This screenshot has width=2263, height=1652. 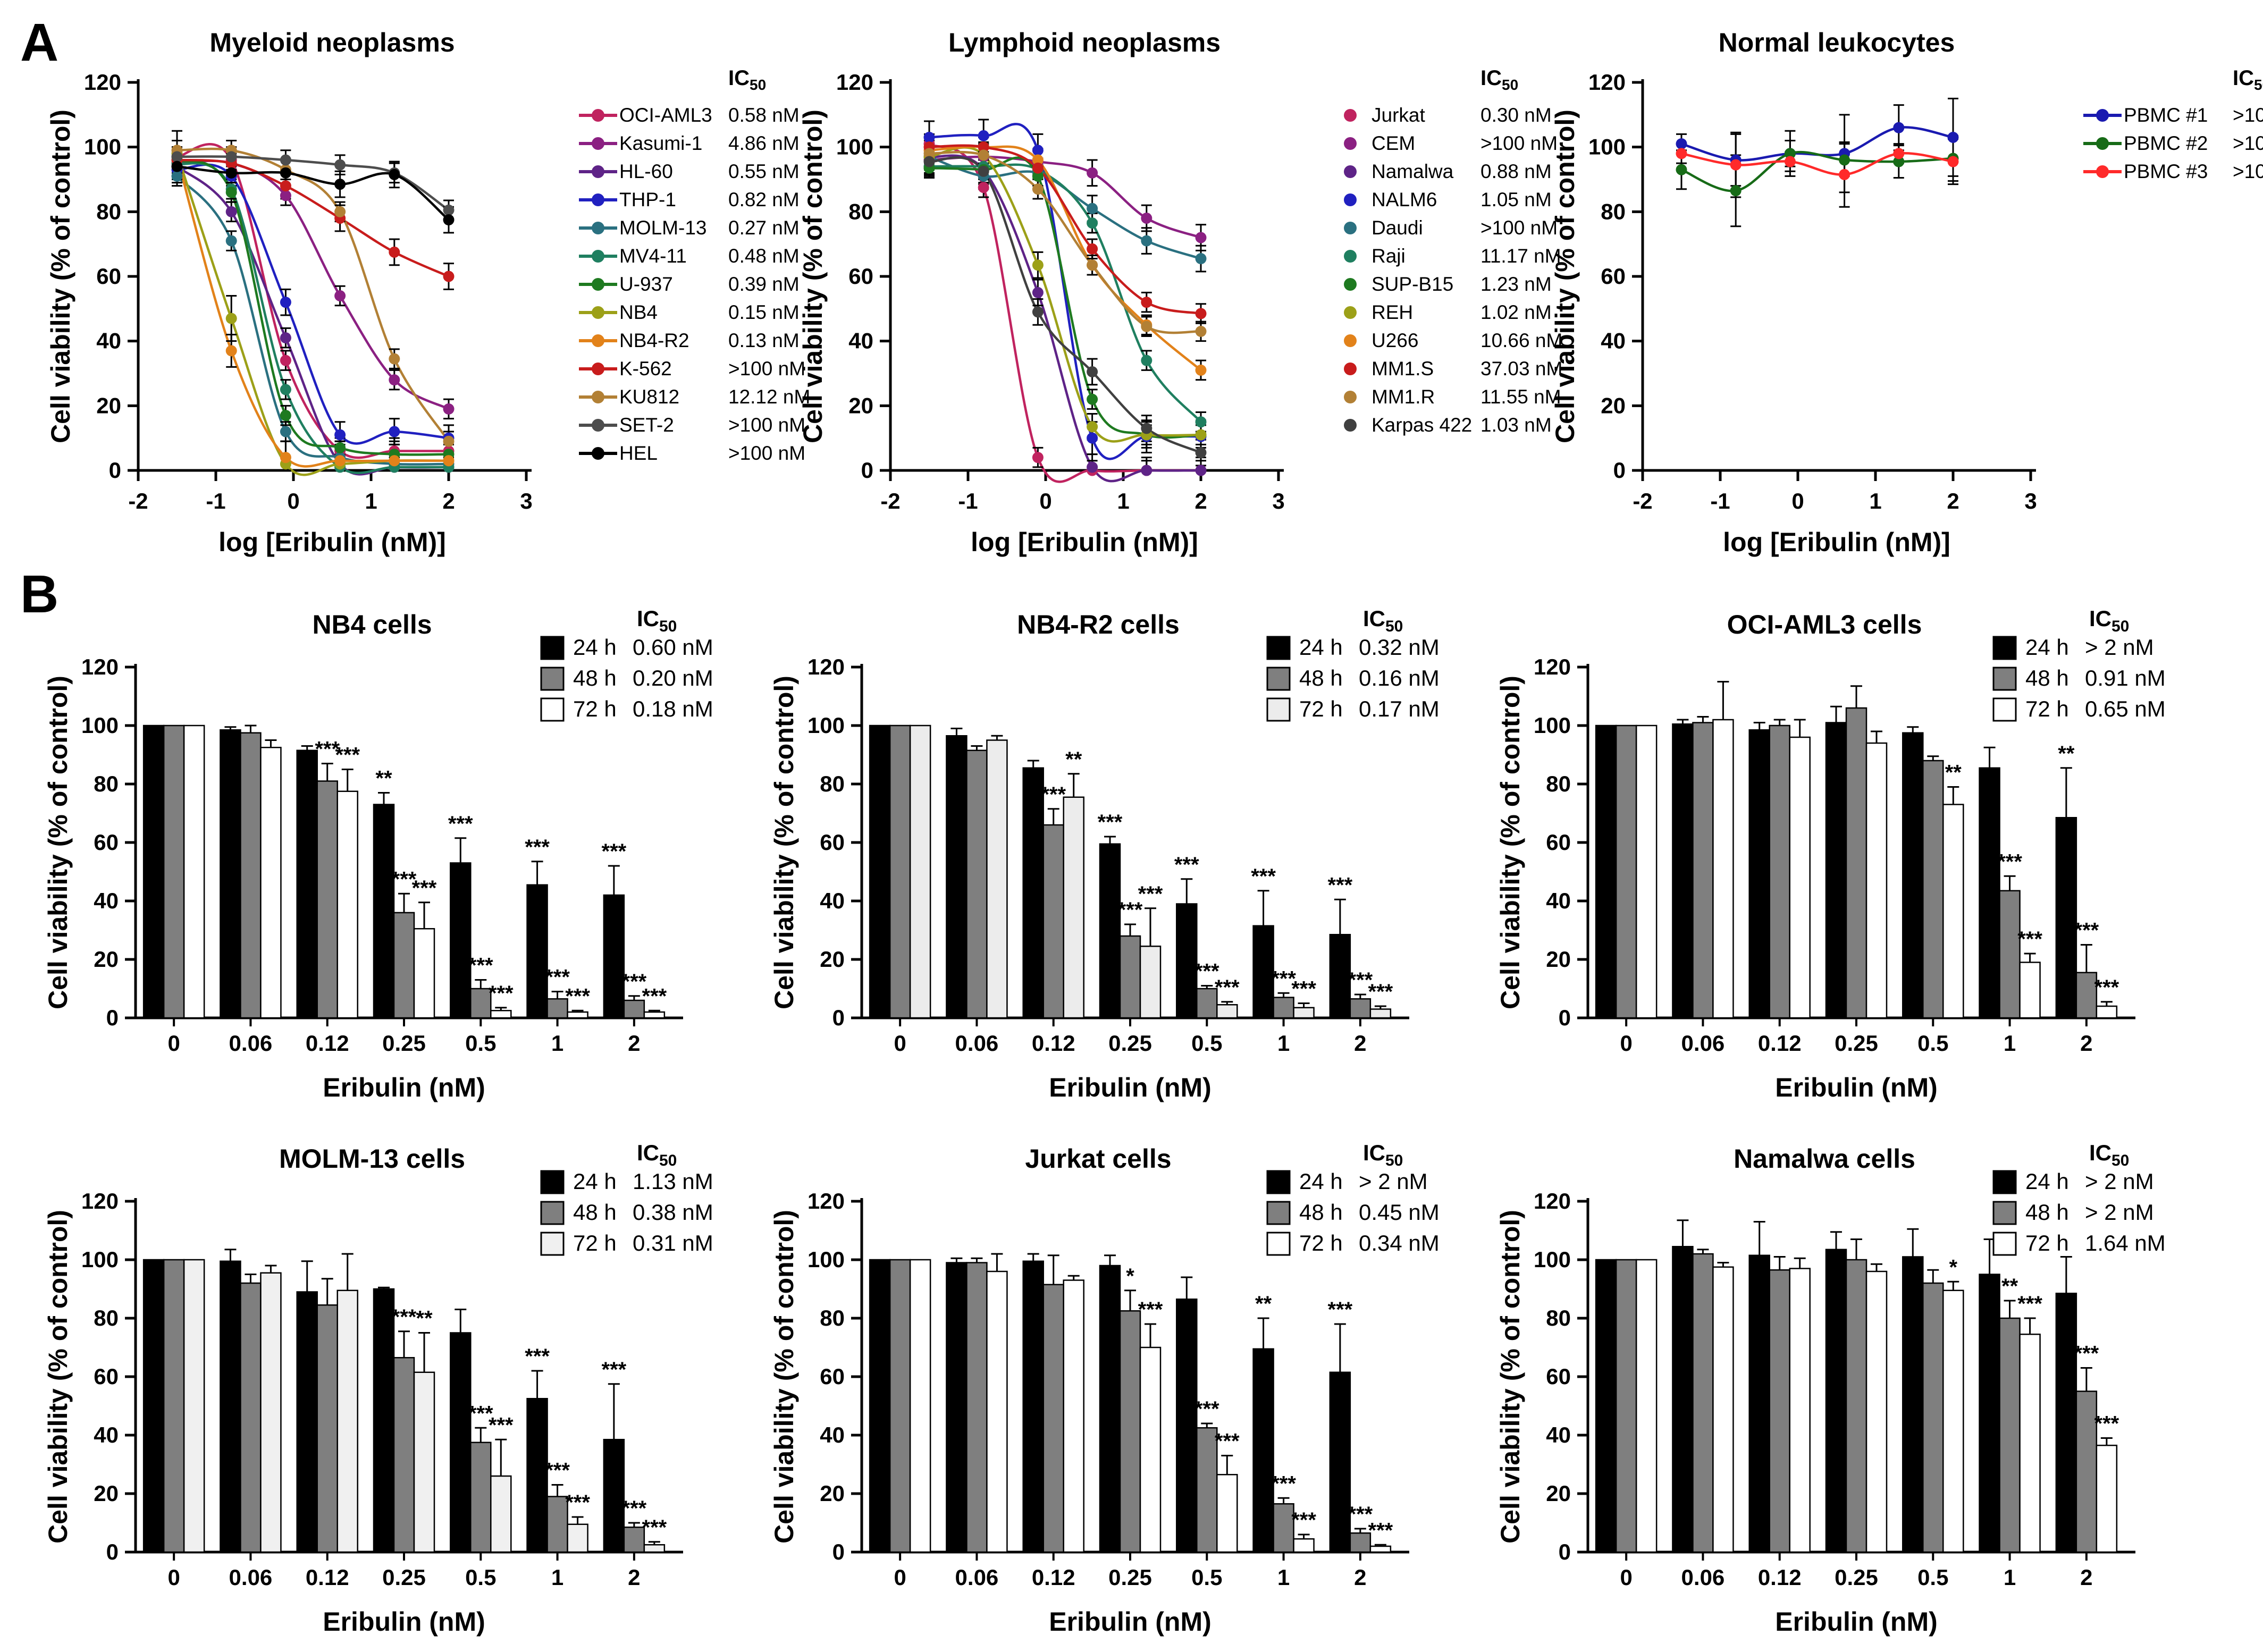 What do you see at coordinates (764, 340) in the screenshot?
I see `legend-ic50-value: 0.13 nM` at bounding box center [764, 340].